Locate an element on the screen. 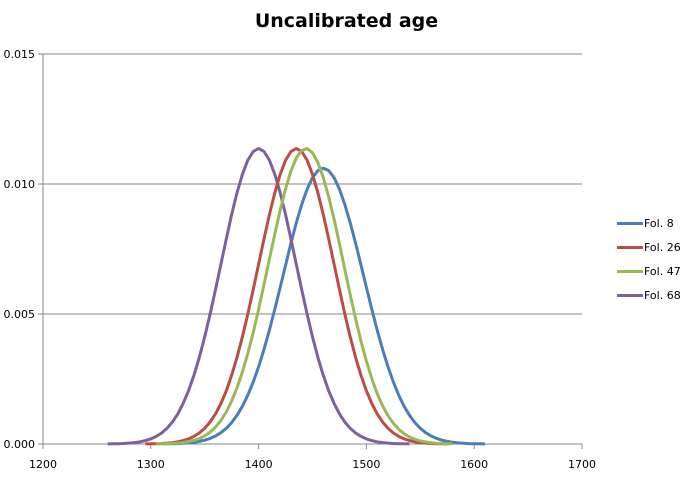 This screenshot has width=693, height=477. x-tick-label: 1500 is located at coordinates (366, 464).